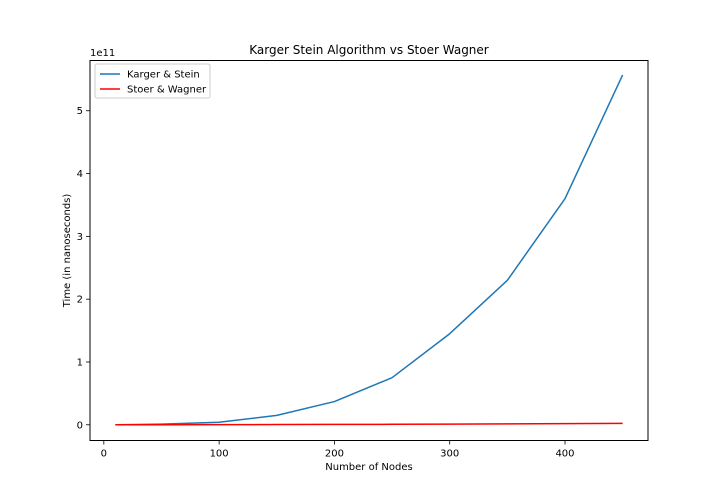 The width and height of the screenshot is (720, 504). I want to click on y-axis-label: Time (in nanoseconds), so click(67, 251).